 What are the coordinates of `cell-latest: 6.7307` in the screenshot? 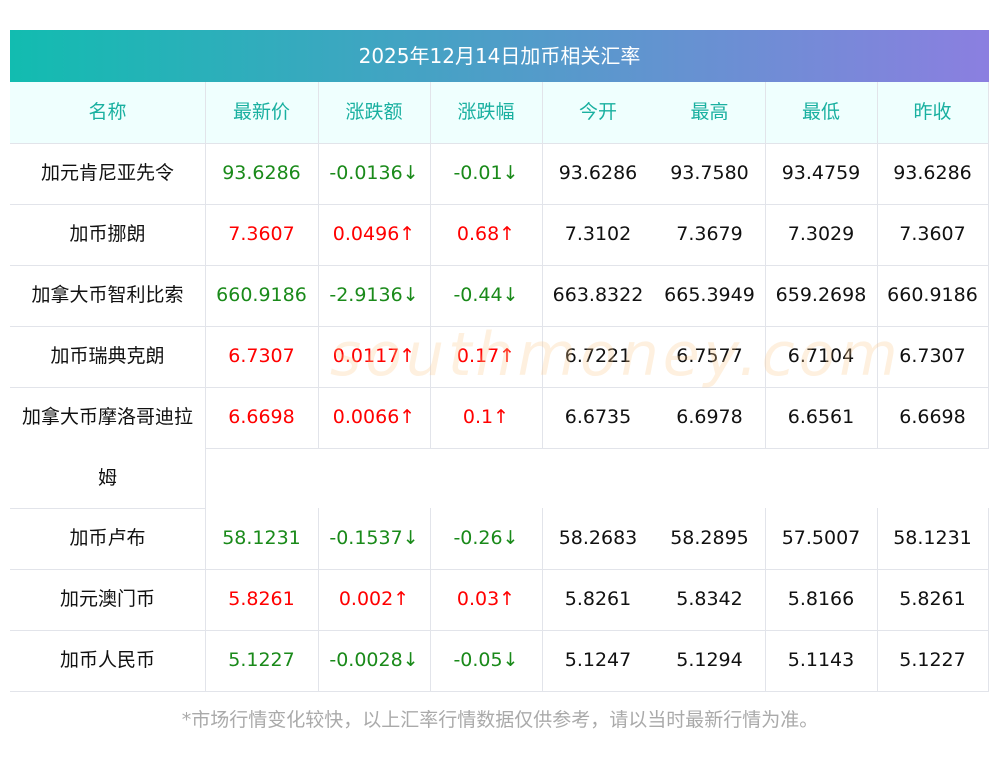 It's located at (261, 356).